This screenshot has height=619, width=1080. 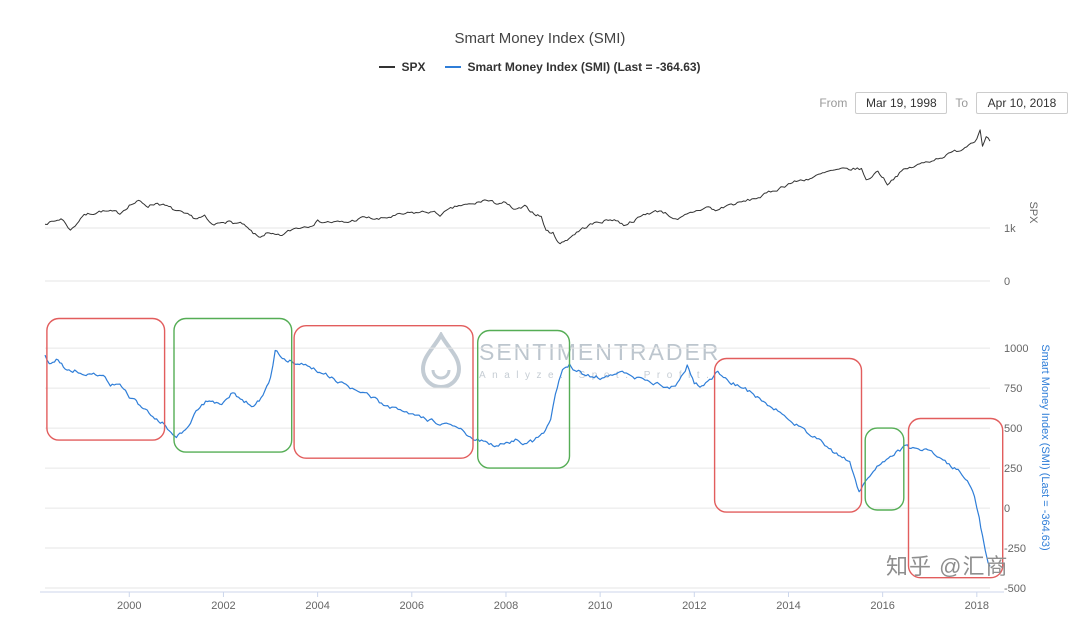 What do you see at coordinates (317, 606) in the screenshot?
I see `x-axis-tick-label: 2004` at bounding box center [317, 606].